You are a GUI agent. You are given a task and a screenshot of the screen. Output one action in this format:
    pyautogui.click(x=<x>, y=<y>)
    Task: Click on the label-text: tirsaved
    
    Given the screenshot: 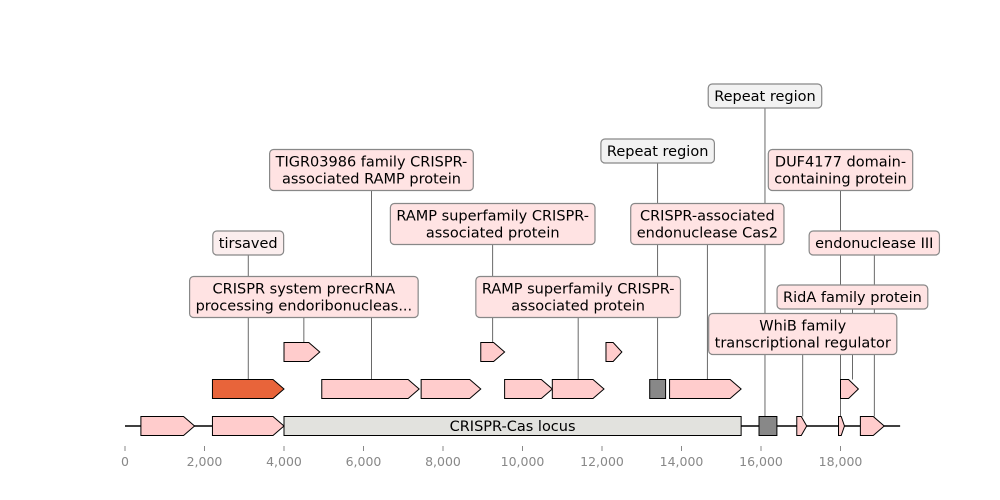 What is the action you would take?
    pyautogui.click(x=248, y=244)
    